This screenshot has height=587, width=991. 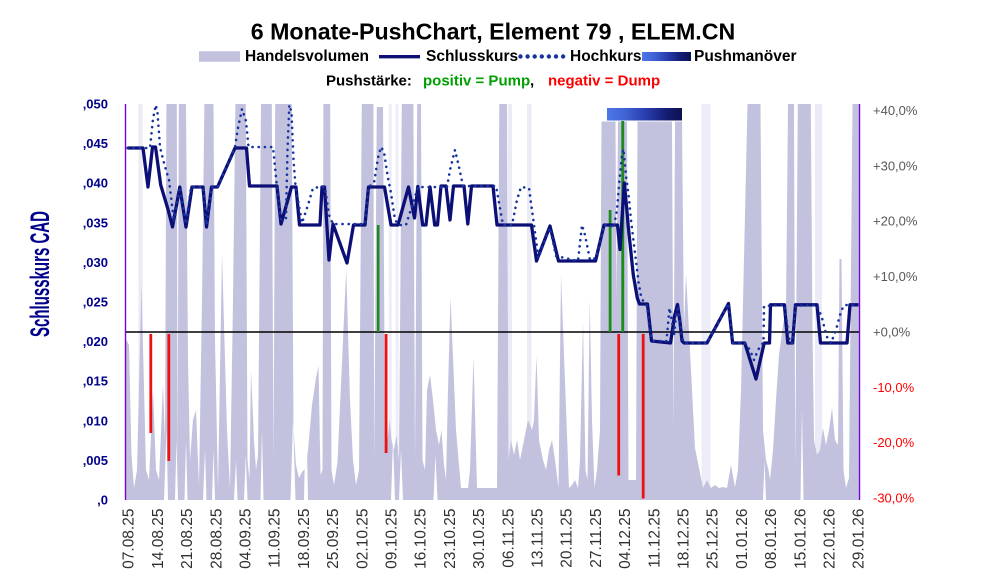 I want to click on svg-text: 04.09.25, so click(x=246, y=539).